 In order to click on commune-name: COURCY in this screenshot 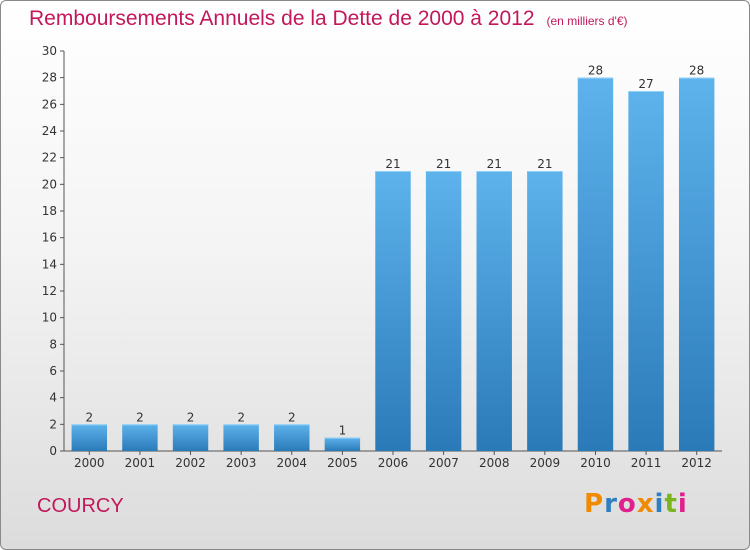, I will do `click(80, 506)`.